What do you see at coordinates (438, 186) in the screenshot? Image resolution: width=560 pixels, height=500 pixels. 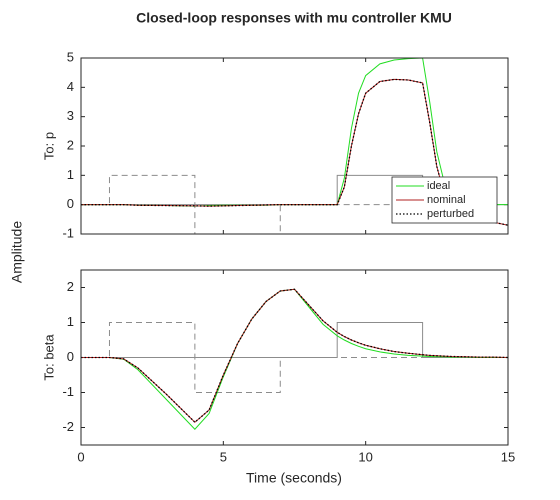 I see `legend-label: ideal` at bounding box center [438, 186].